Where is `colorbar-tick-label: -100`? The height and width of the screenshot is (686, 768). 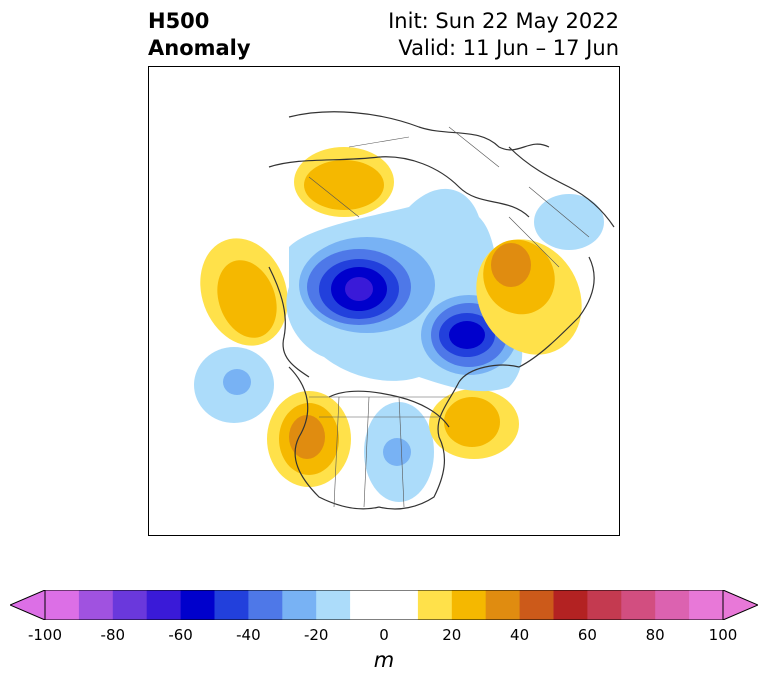
colorbar-tick-label: -100 is located at coordinates (45, 635).